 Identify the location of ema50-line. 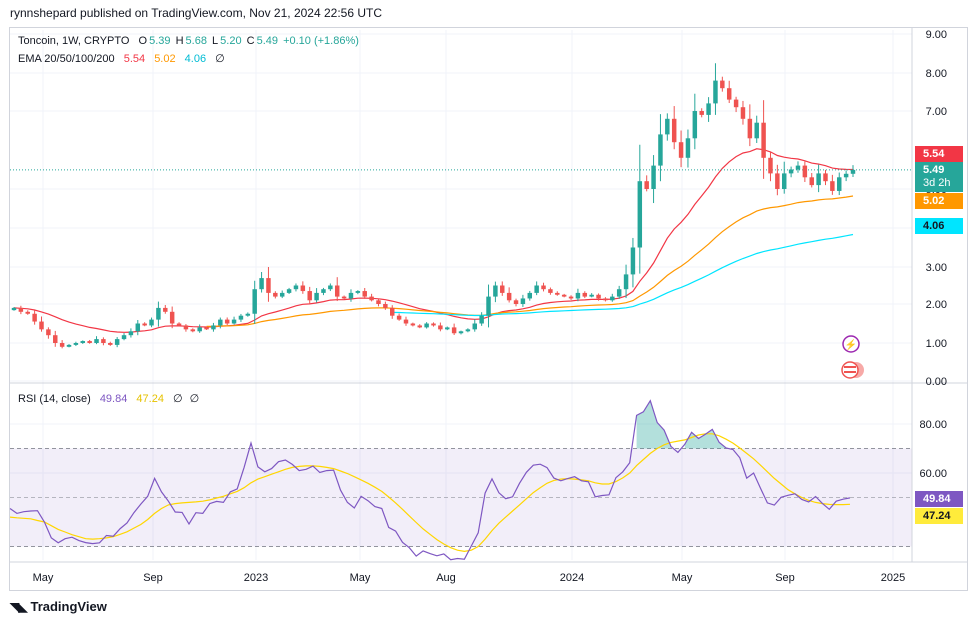
(530, 261).